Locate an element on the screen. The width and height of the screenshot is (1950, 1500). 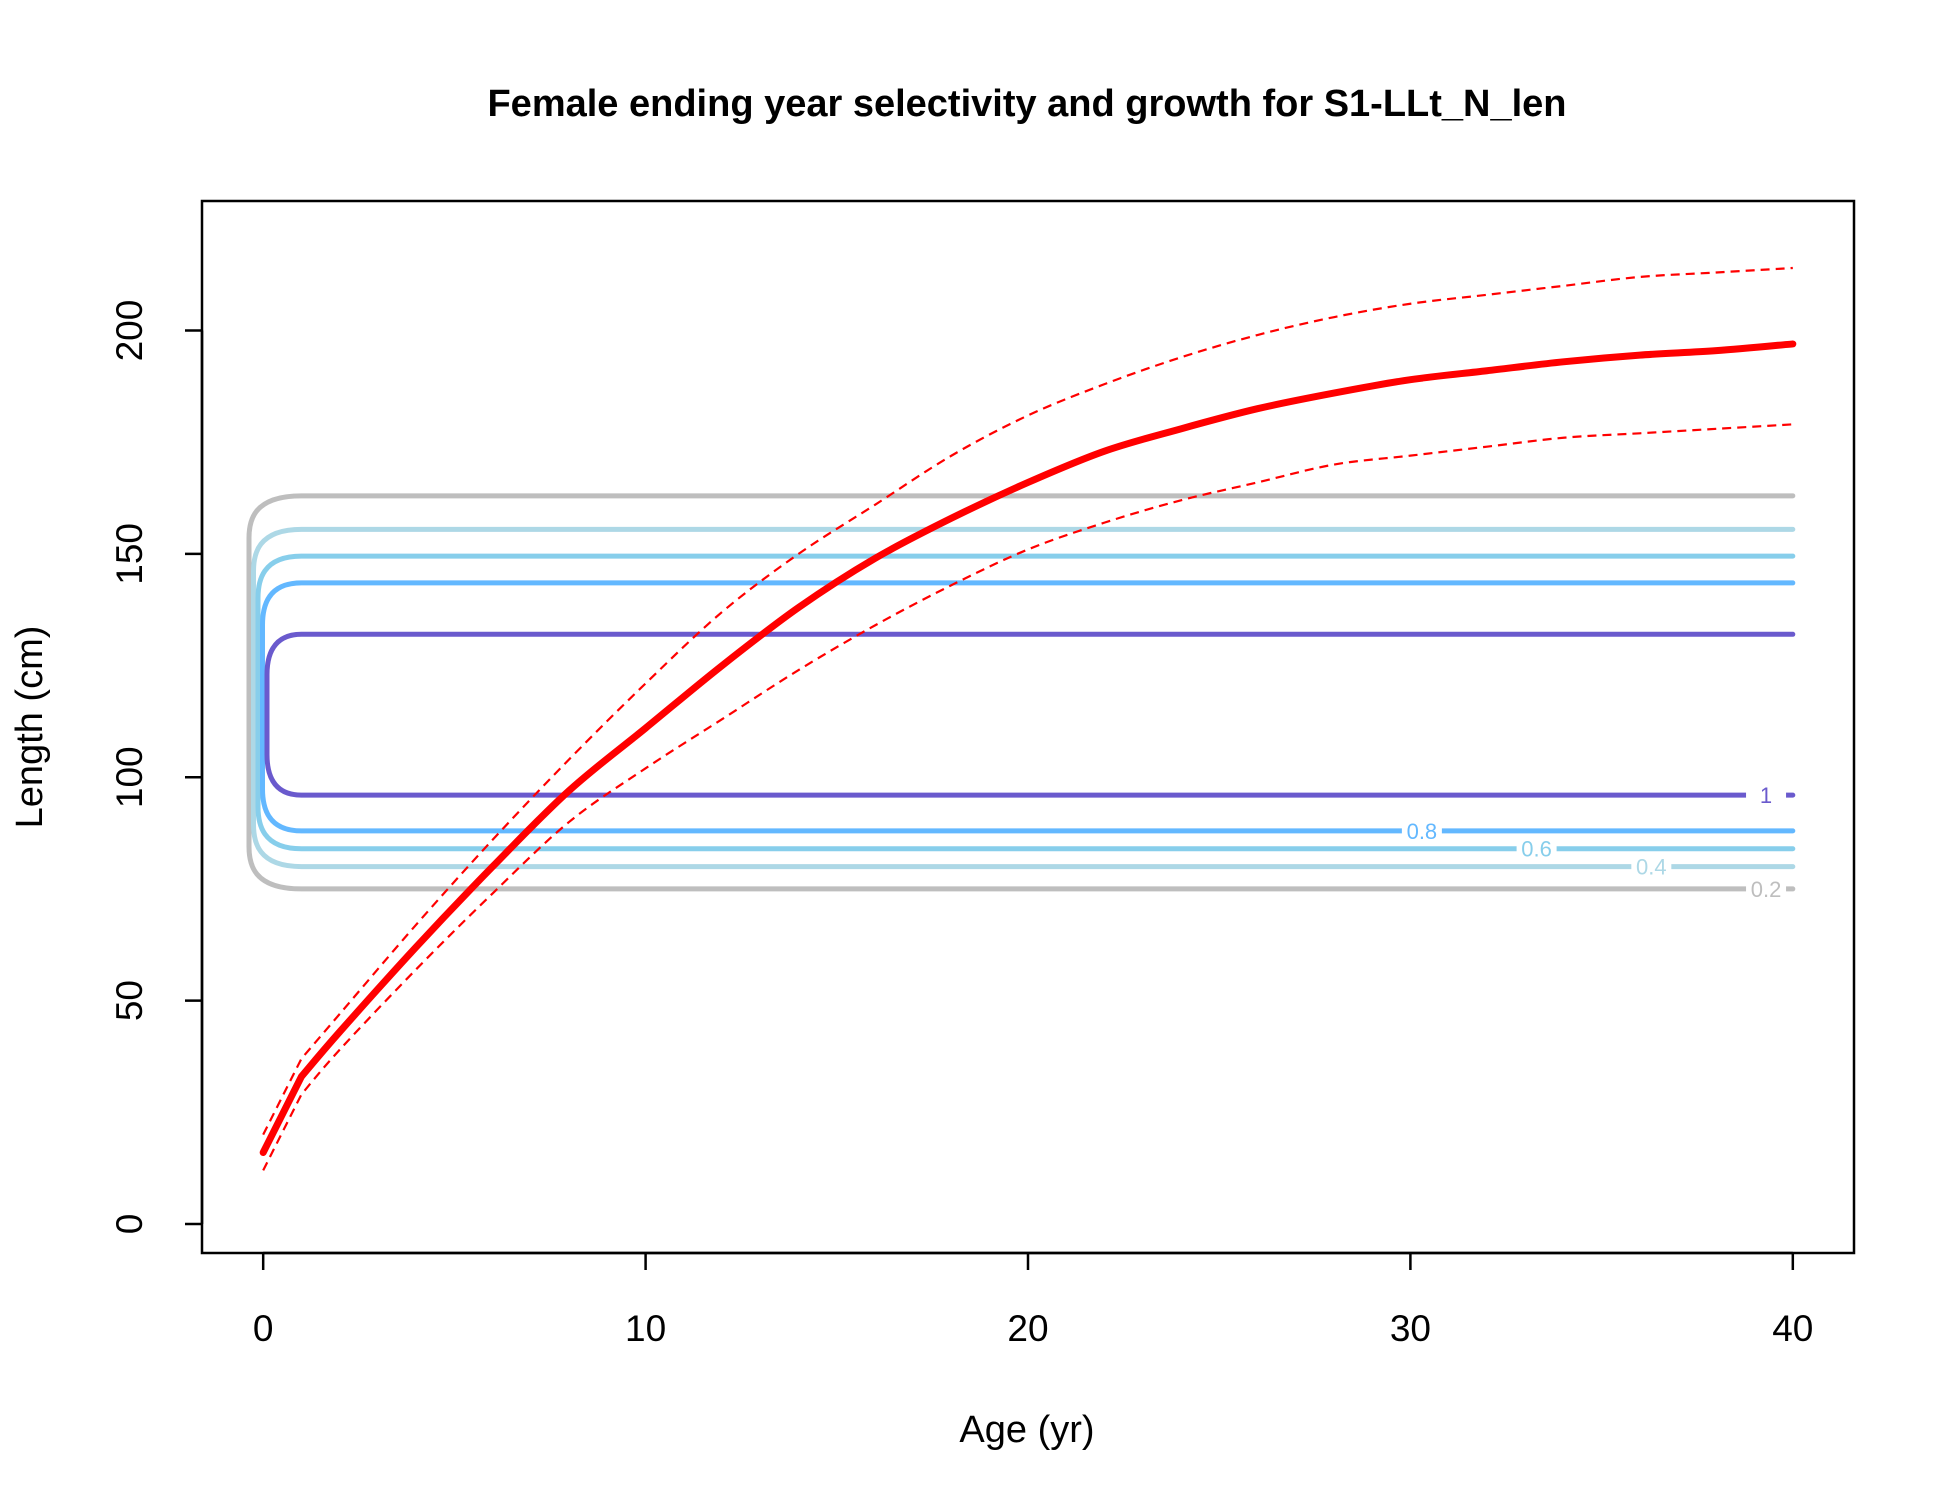
y-tick-label: 100 is located at coordinates (129, 777).